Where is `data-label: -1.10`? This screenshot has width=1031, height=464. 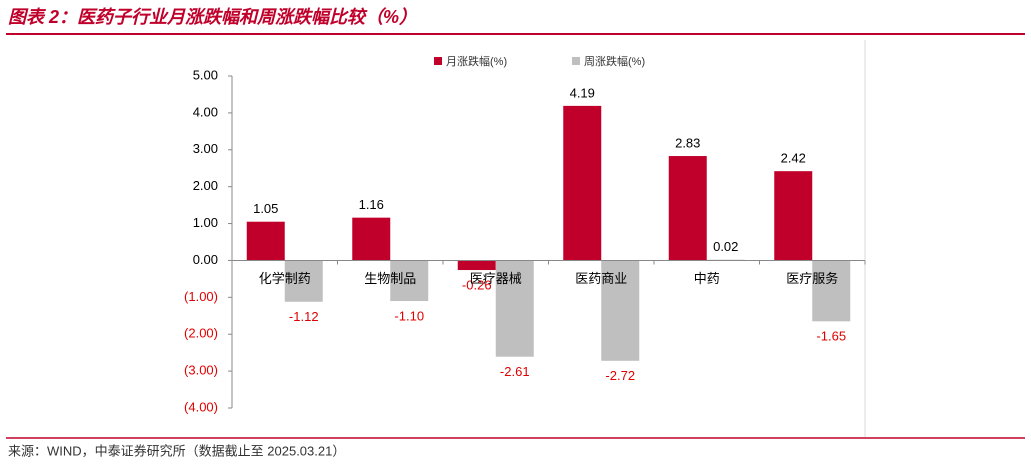
data-label: -1.10 is located at coordinates (409, 315).